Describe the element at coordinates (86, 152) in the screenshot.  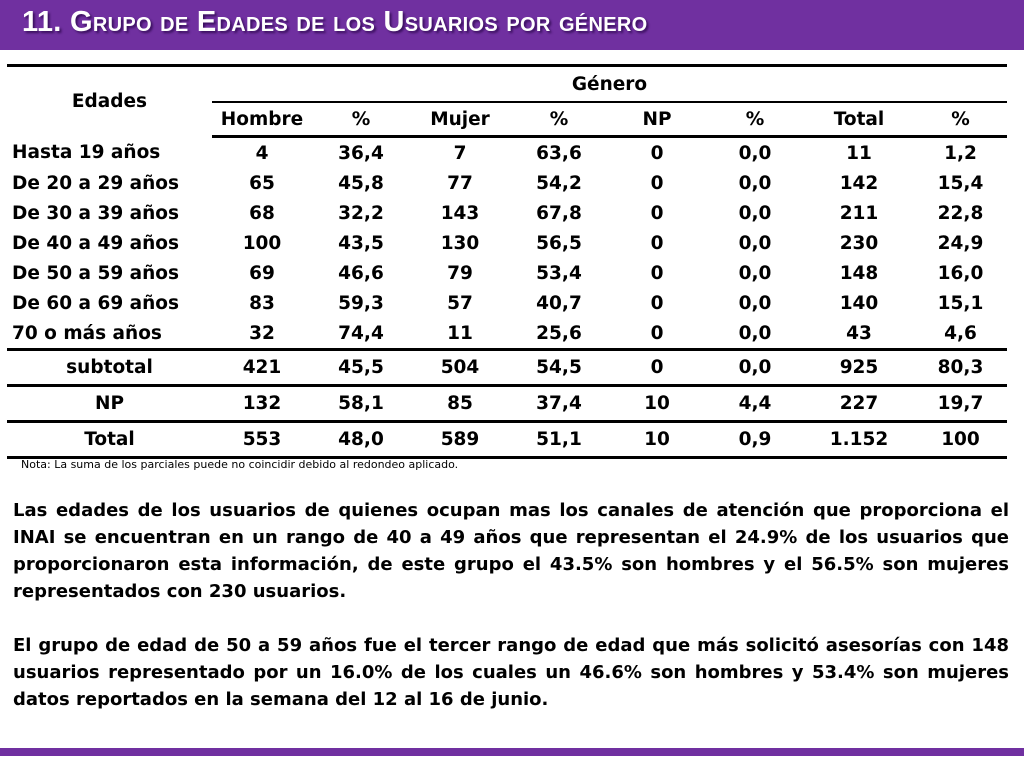
I see `row-label: Hasta 19 años` at that location.